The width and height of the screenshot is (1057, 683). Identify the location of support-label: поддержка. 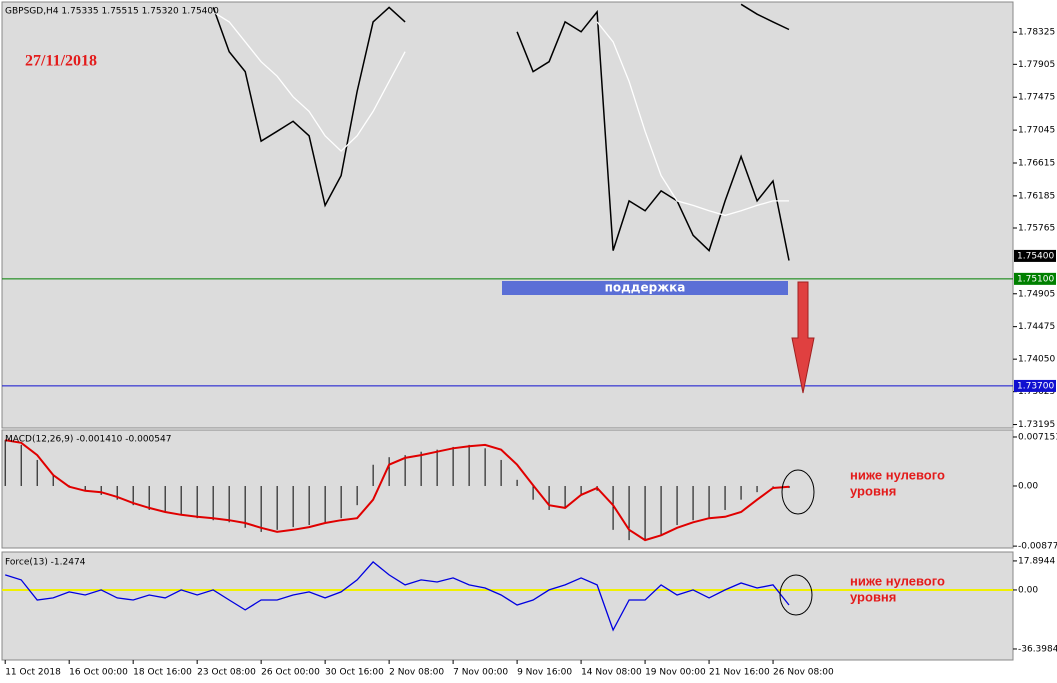
(645, 288).